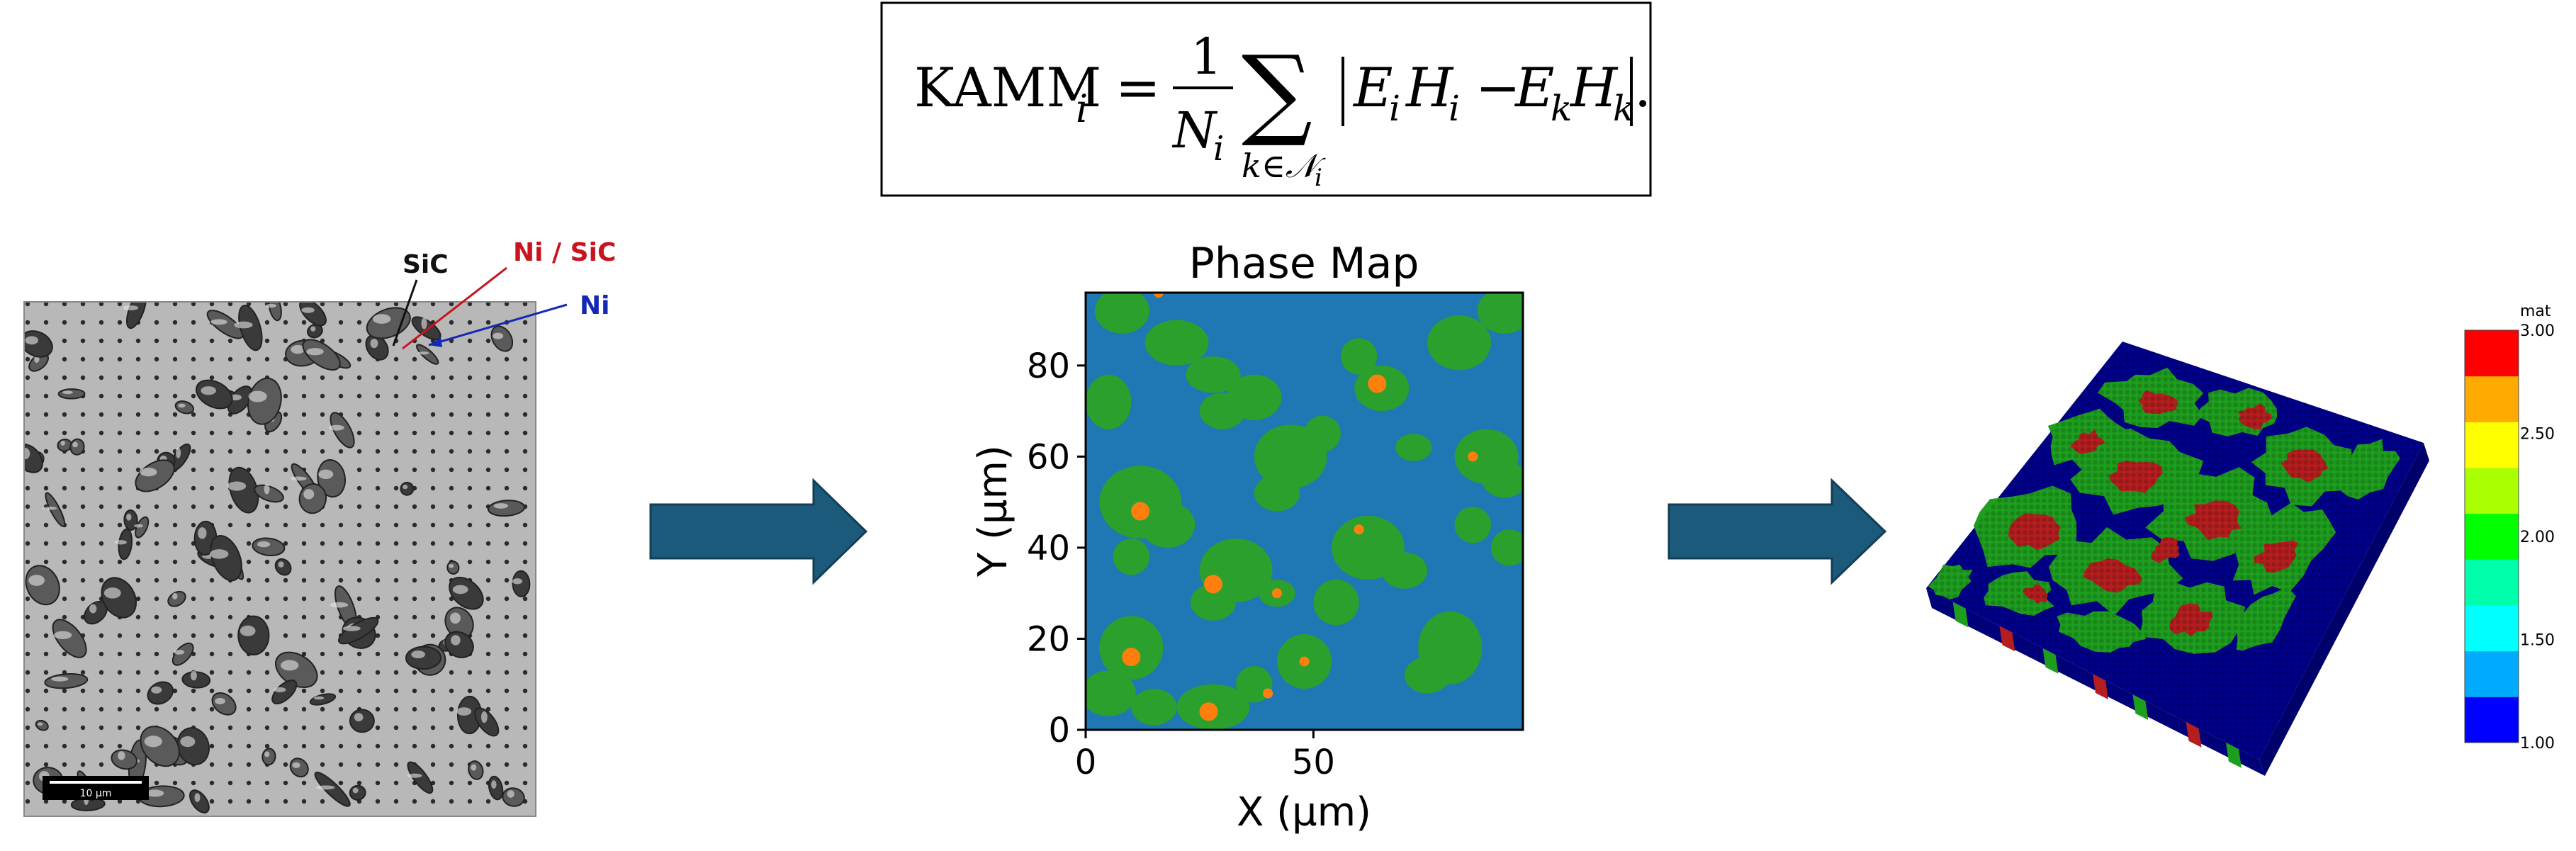 The height and width of the screenshot is (851, 2576). Describe the element at coordinates (1048, 639) in the screenshot. I see `y-tick-label: 20` at that location.